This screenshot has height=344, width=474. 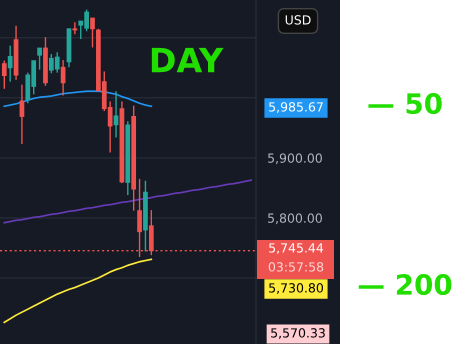 I want to click on y-tick-label: 5,900.00, so click(x=295, y=158).